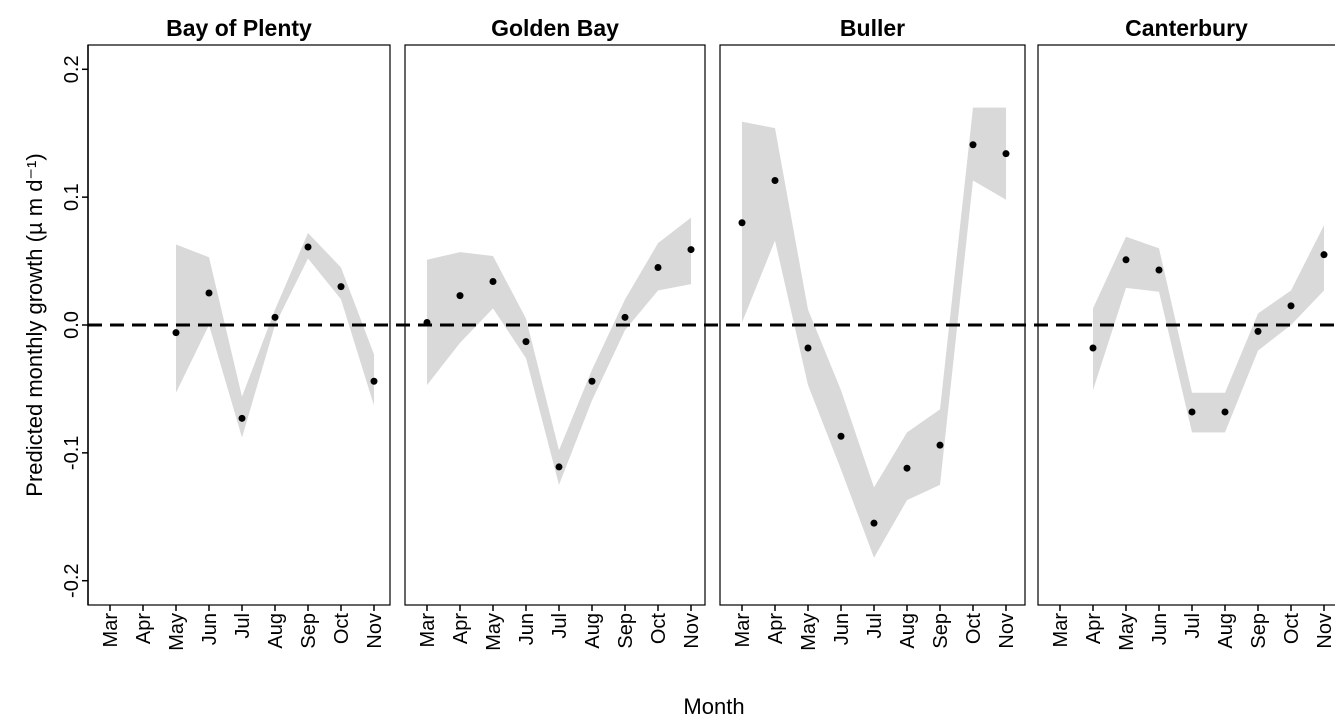 Image resolution: width=1335 pixels, height=718 pixels. I want to click on panel-title: Bay of Plenty, so click(239, 28).